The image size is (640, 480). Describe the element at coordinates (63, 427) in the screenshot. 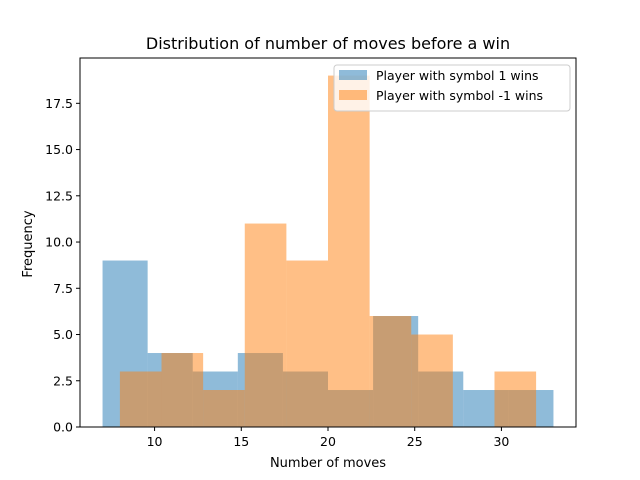

I see `y-tick-label: 0.0` at that location.